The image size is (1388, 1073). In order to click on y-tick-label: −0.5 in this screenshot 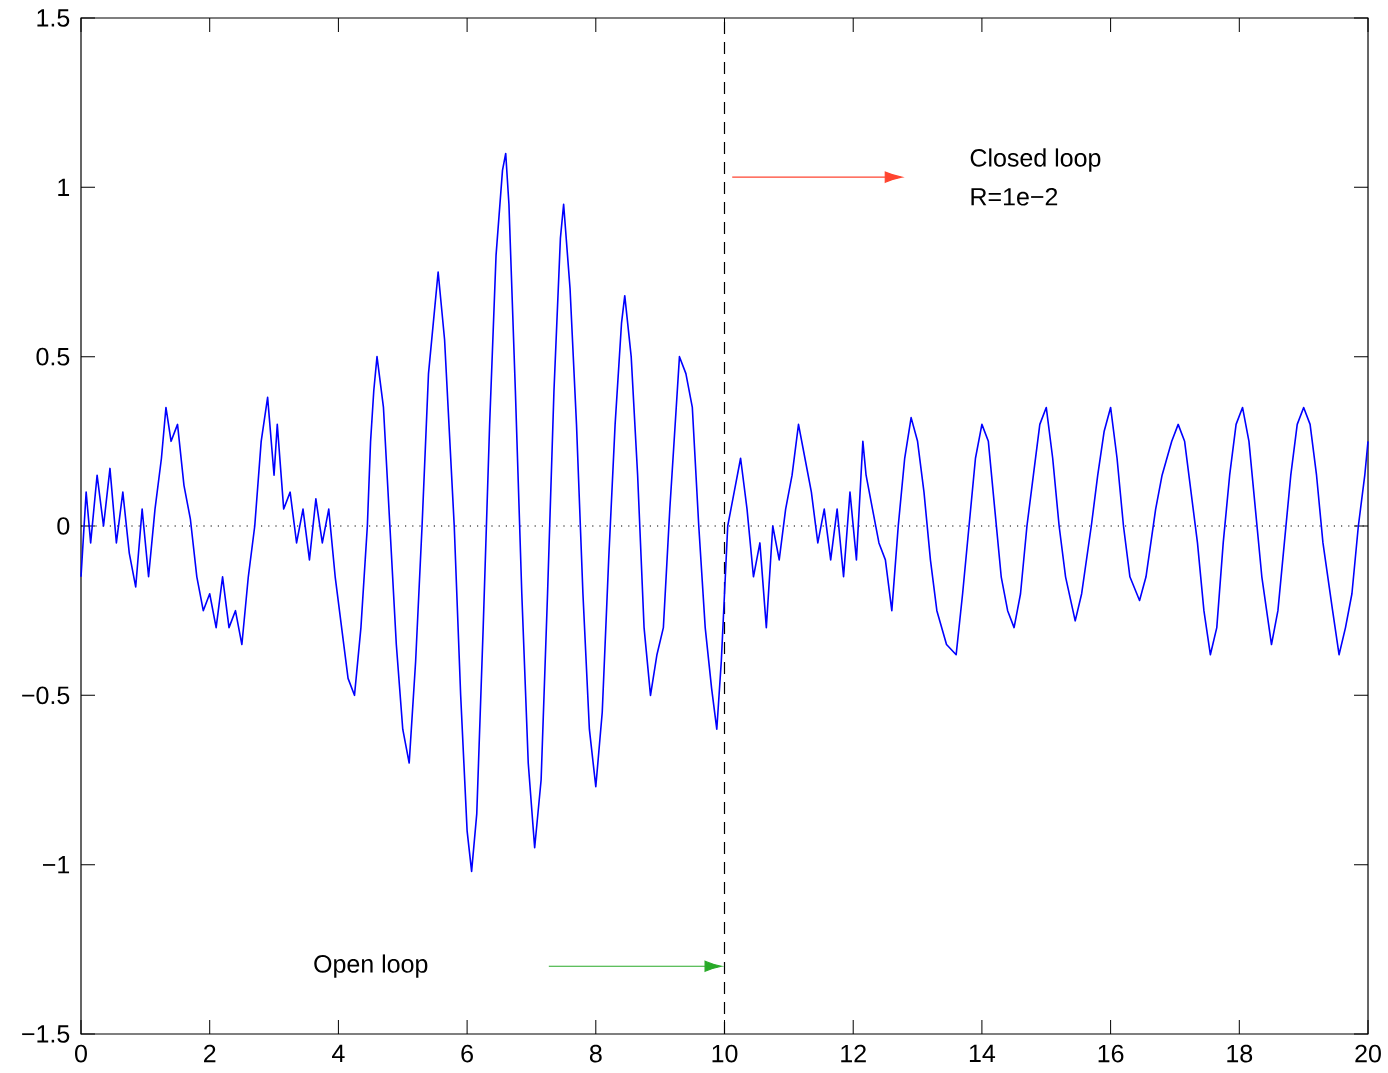, I will do `click(46, 695)`.